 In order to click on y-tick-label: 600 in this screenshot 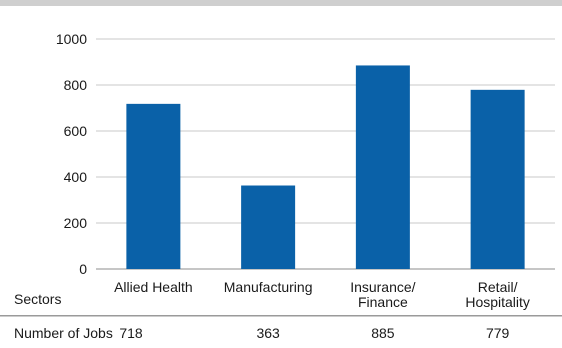, I will do `click(76, 131)`.